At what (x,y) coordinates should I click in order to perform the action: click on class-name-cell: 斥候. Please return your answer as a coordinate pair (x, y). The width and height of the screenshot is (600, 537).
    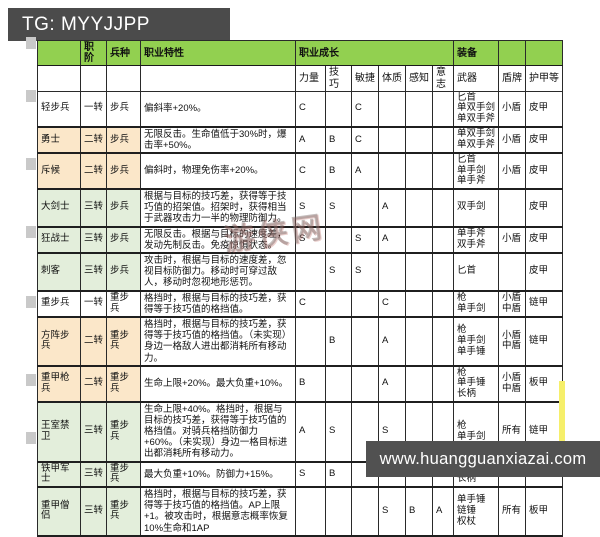
    Looking at the image, I should click on (59, 171).